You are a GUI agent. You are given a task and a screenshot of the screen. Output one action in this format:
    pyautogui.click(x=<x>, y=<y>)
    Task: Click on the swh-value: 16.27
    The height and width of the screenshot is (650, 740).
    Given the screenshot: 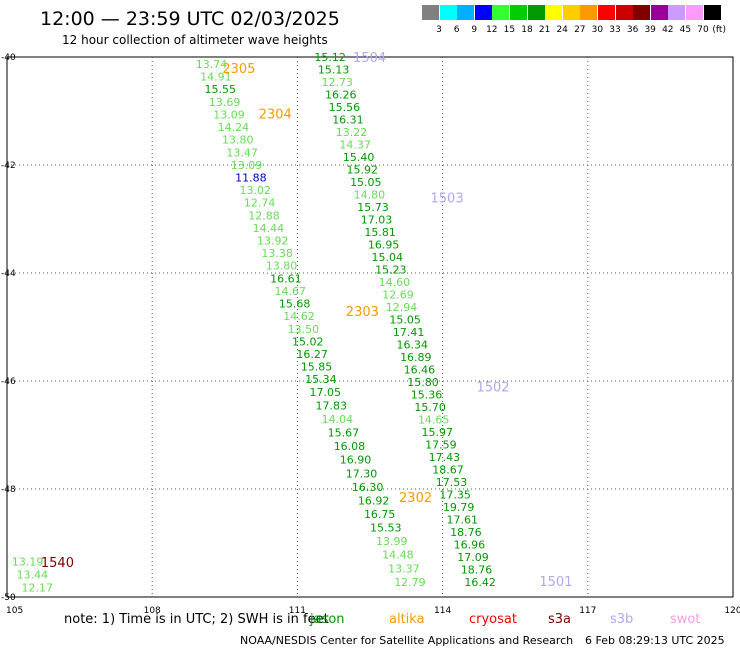 What is the action you would take?
    pyautogui.click(x=312, y=354)
    